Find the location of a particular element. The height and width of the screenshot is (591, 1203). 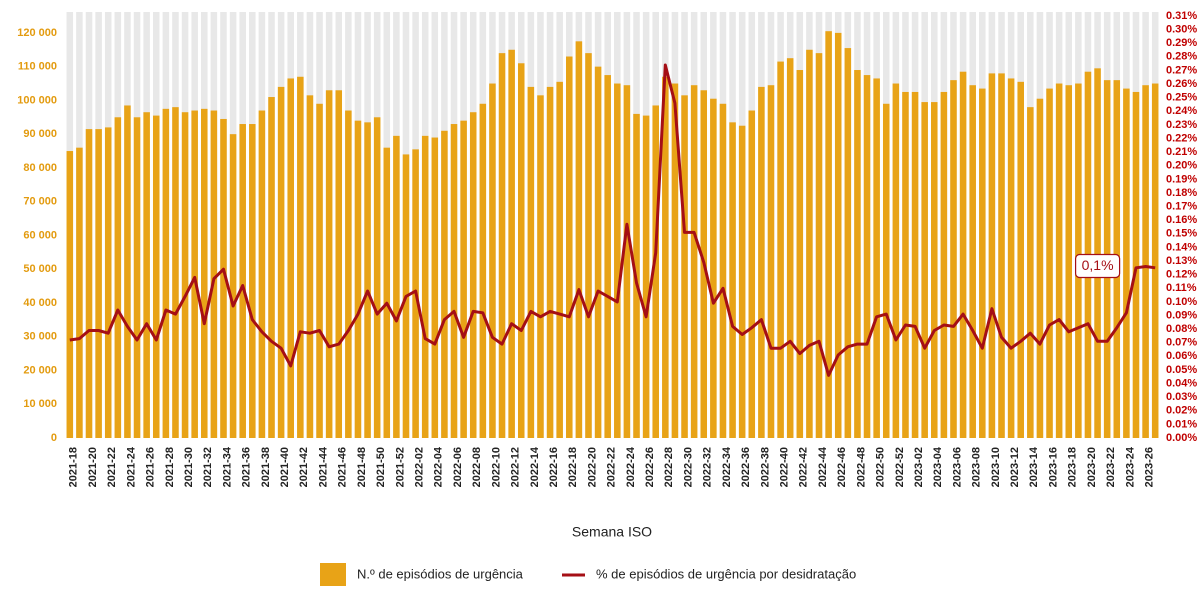

y-tick-label: 60 000 is located at coordinates (40, 235).